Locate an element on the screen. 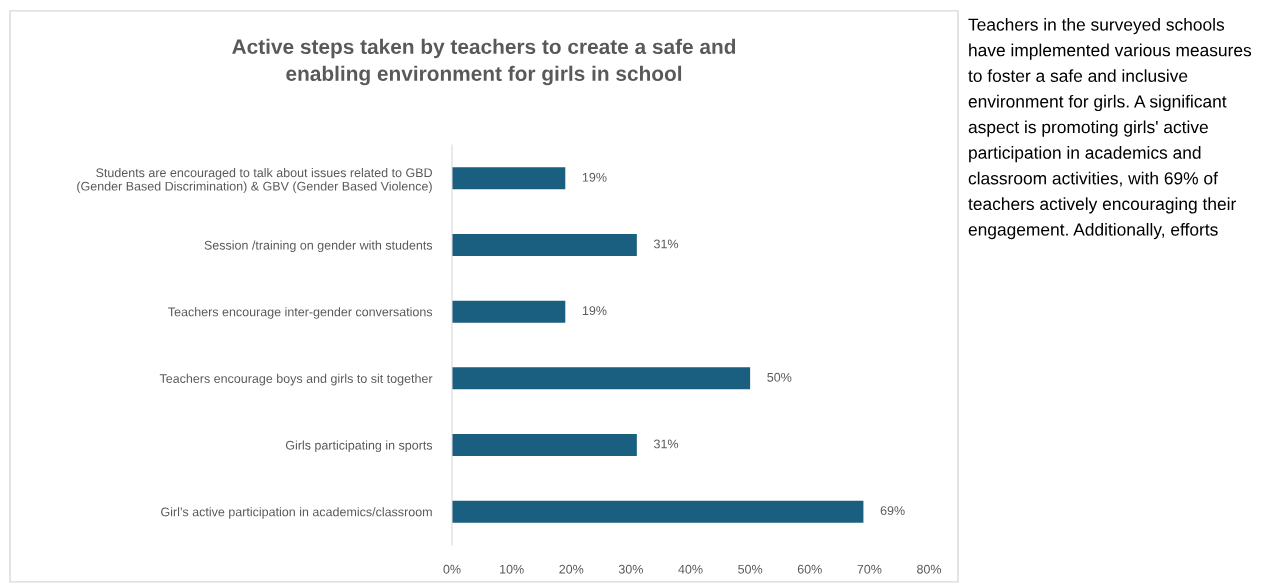 The width and height of the screenshot is (1262, 583). y-tick-label: Girl’s active participation in academics/classroom is located at coordinates (296, 513).